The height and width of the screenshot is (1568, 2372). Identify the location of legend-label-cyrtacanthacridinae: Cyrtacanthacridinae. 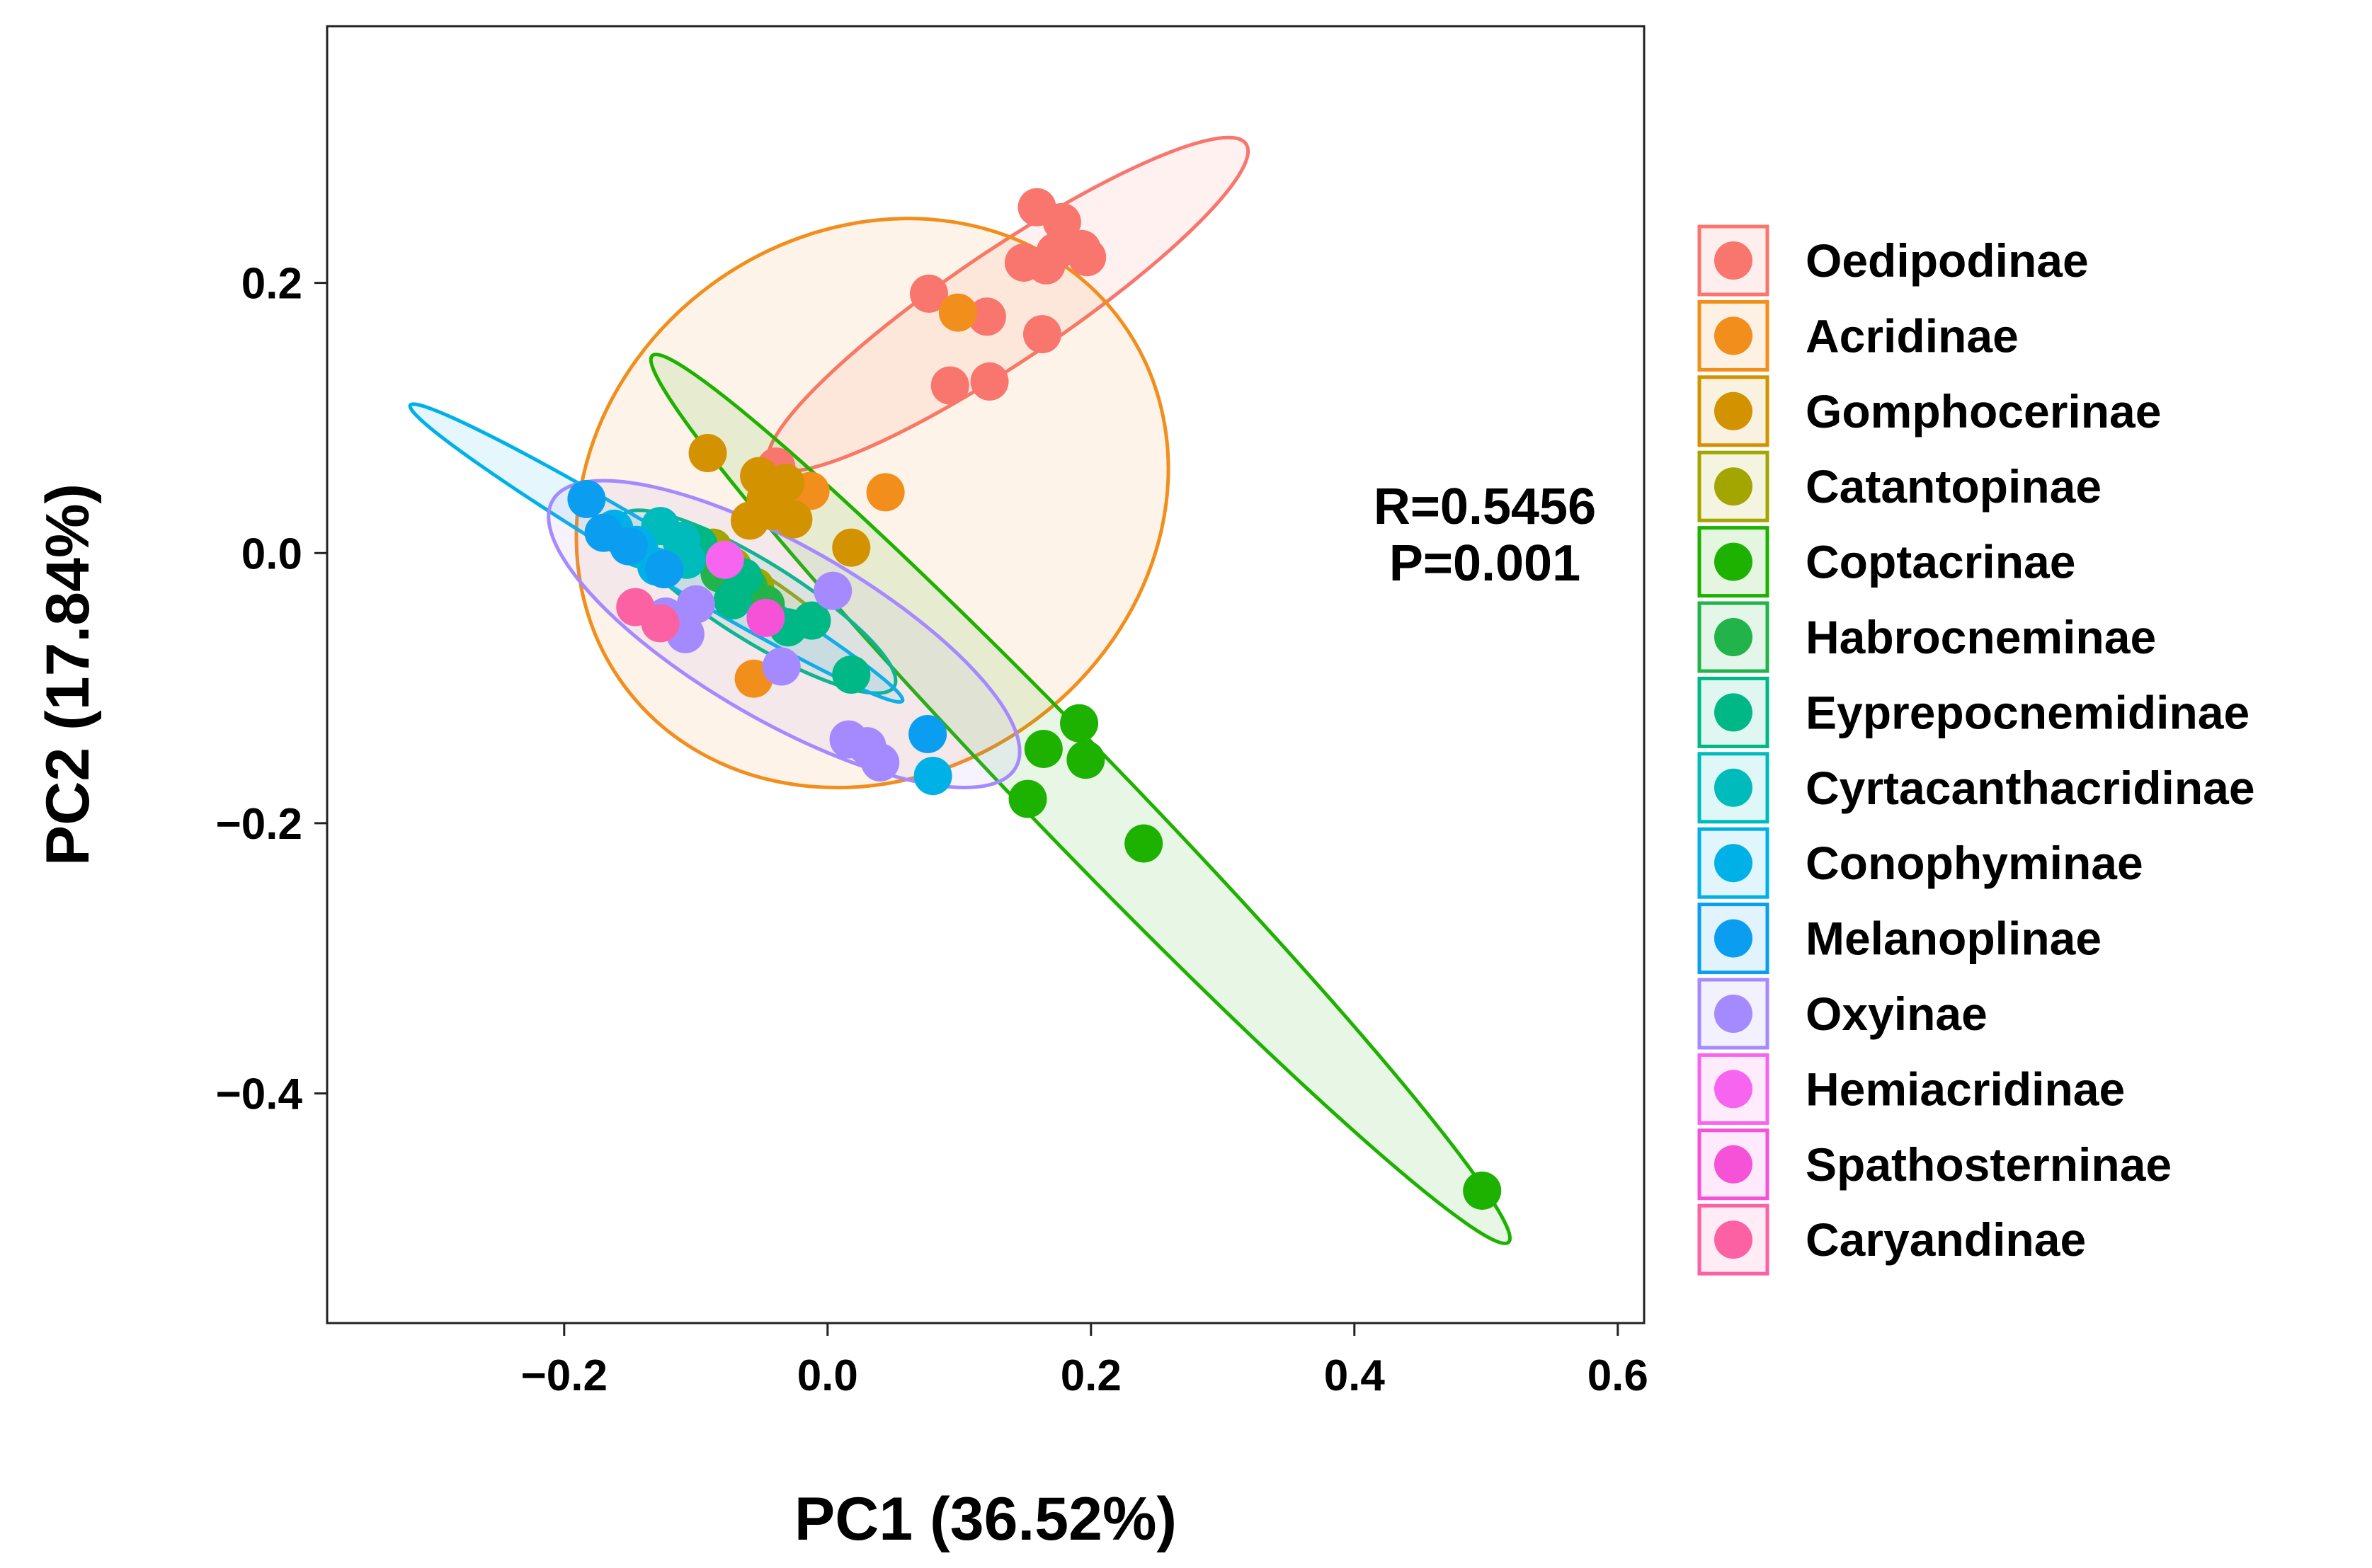
(2030, 788).